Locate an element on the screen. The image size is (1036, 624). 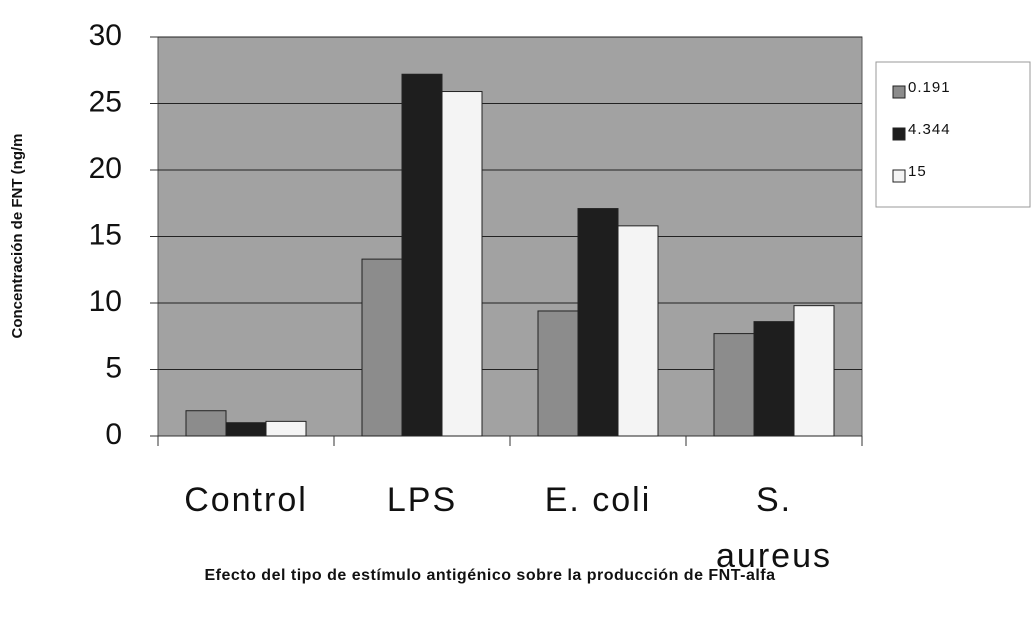
y-tick-label: 25 is located at coordinates (105, 101).